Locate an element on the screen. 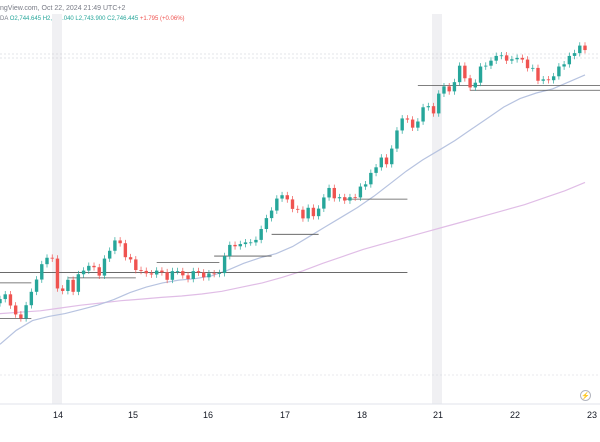 The image size is (600, 442). x-tick-label: 23 is located at coordinates (592, 415).